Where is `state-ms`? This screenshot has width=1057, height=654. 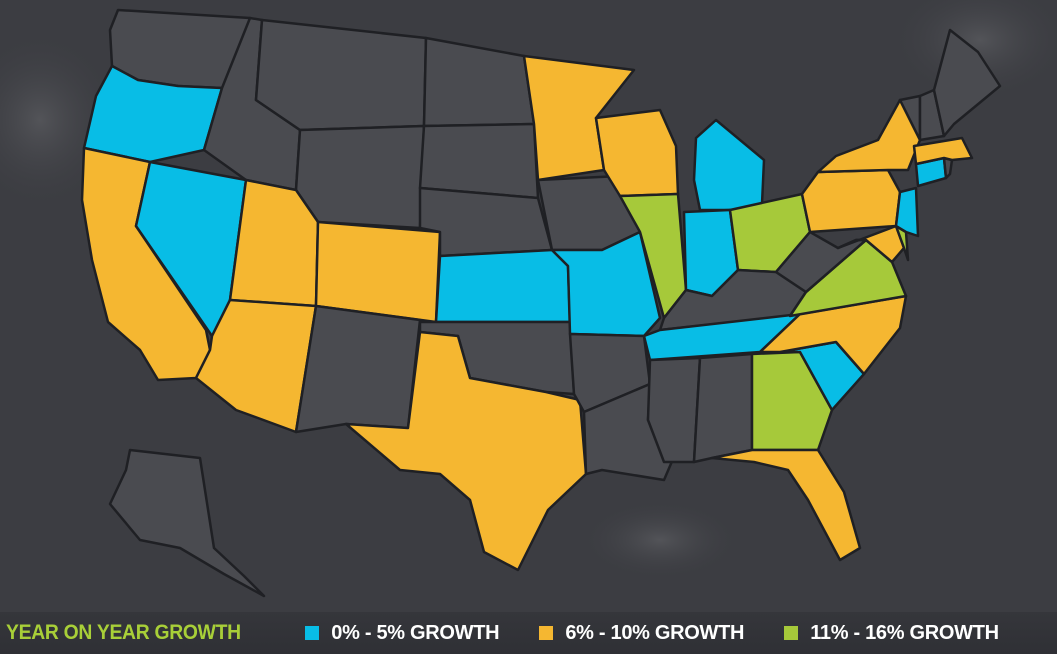
state-ms is located at coordinates (674, 410).